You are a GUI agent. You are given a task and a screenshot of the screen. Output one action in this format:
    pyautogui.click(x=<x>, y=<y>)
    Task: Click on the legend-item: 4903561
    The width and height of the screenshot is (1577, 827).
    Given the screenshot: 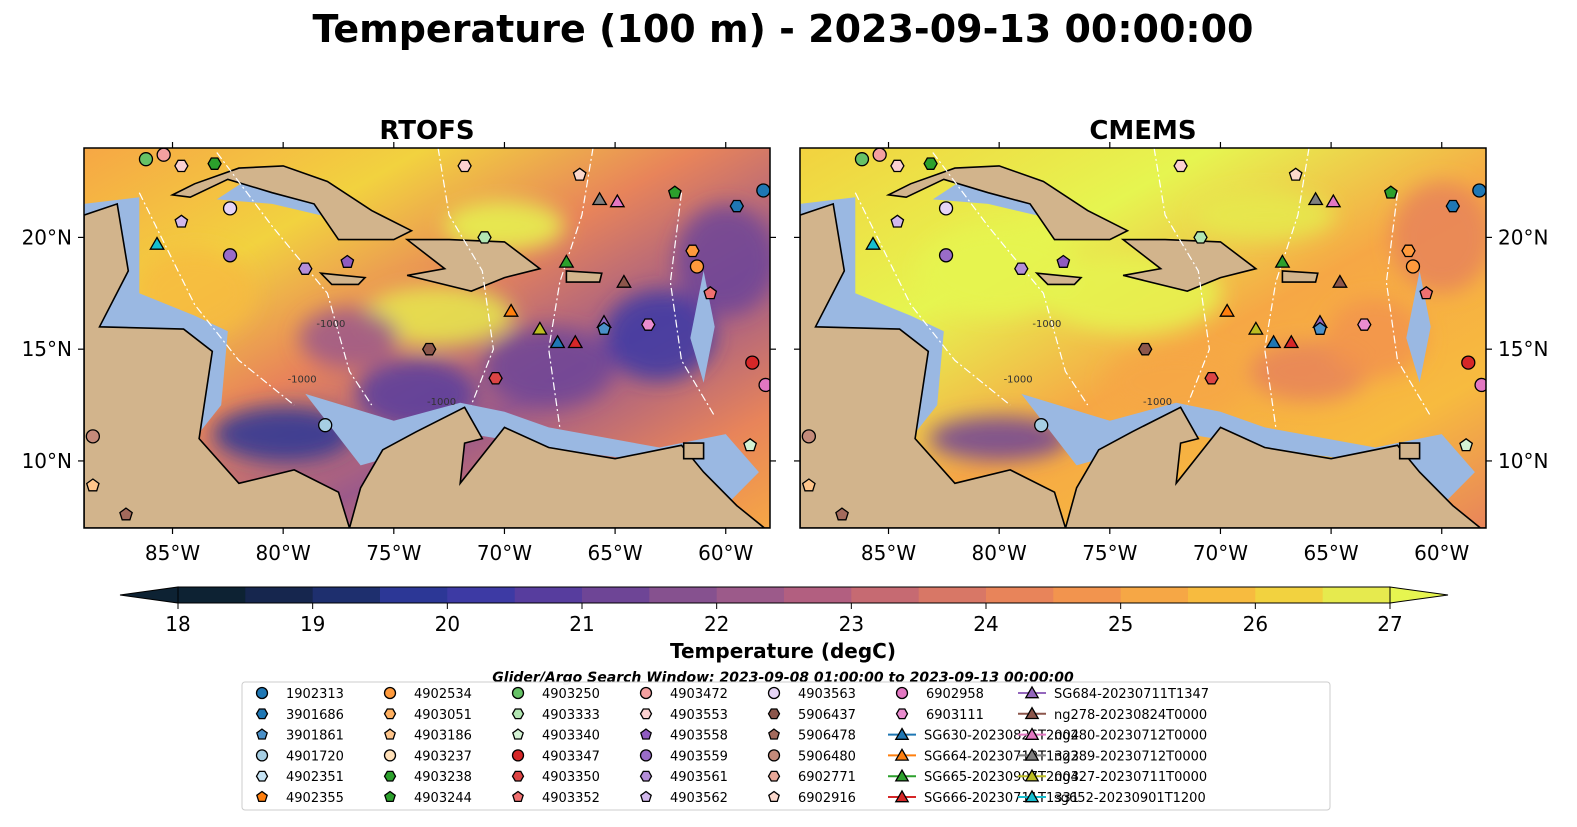 What is the action you would take?
    pyautogui.click(x=683, y=777)
    